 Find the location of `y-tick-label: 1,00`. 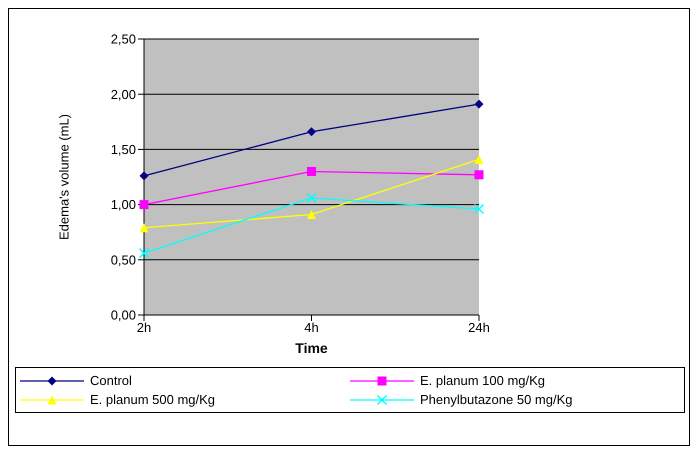

y-tick-label: 1,00 is located at coordinates (123, 204).